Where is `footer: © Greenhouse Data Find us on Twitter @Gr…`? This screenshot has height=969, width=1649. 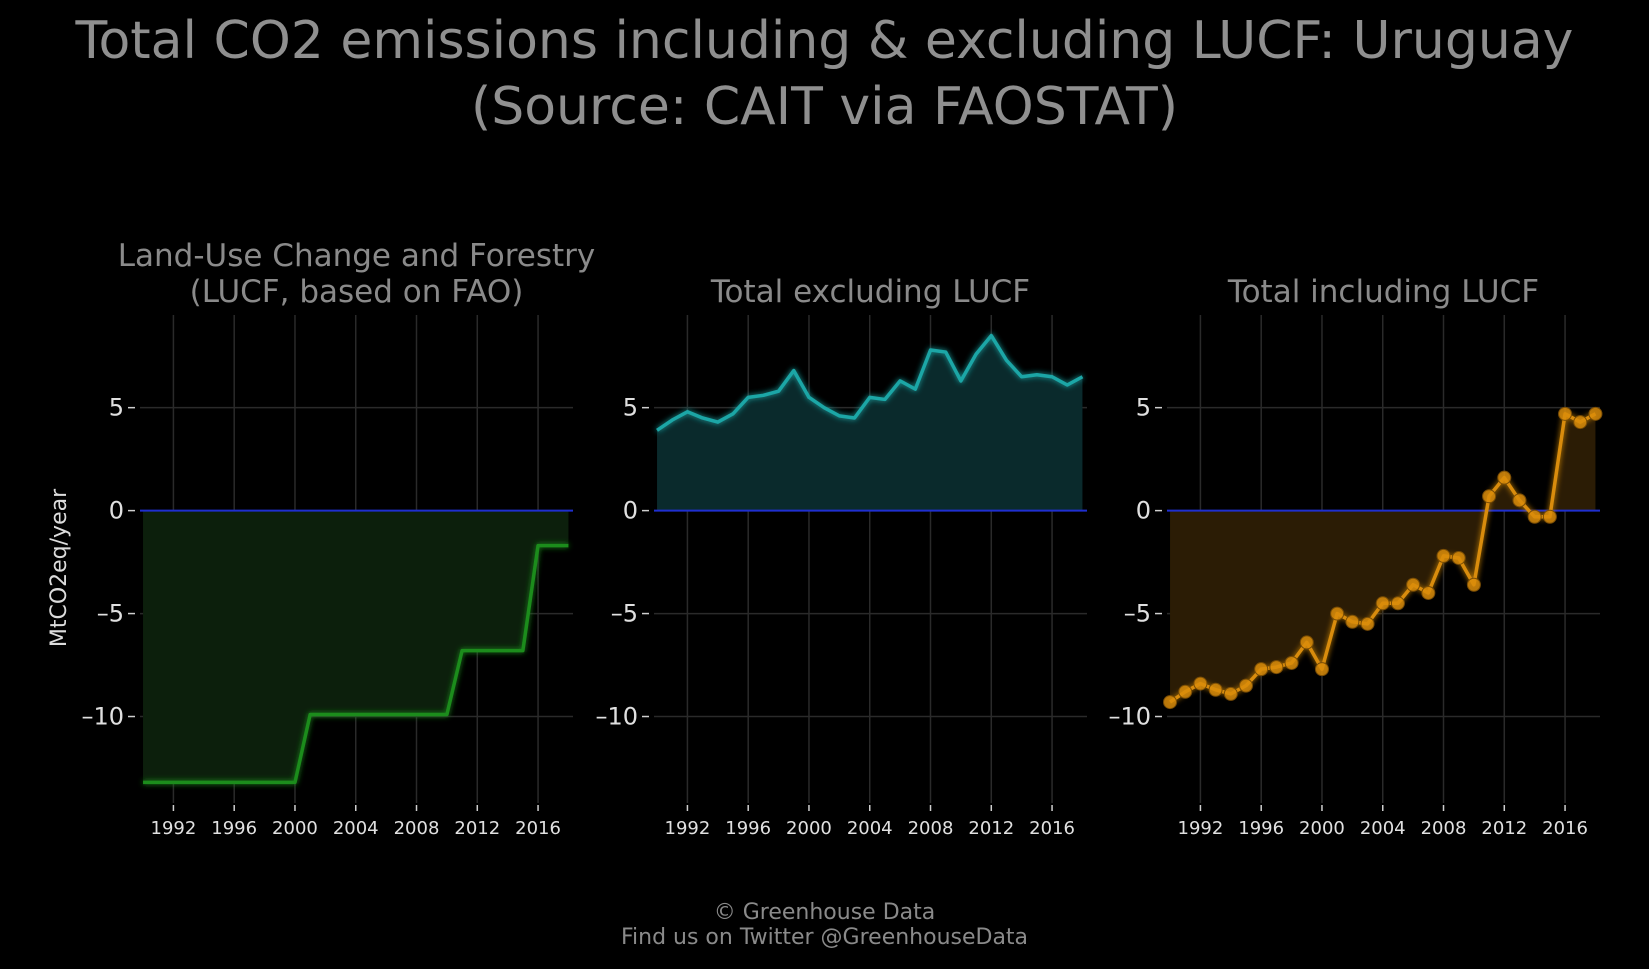 footer: © Greenhouse Data Find us on Twitter @Gr… is located at coordinates (824, 925).